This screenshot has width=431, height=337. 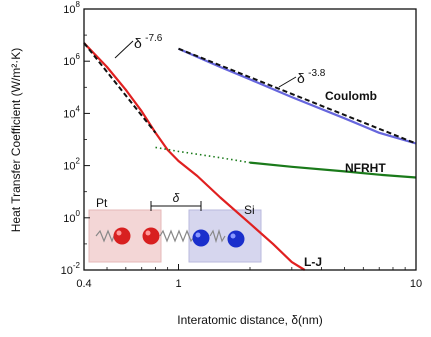 I want to click on x-tick-label: 0.4, so click(x=83, y=284).